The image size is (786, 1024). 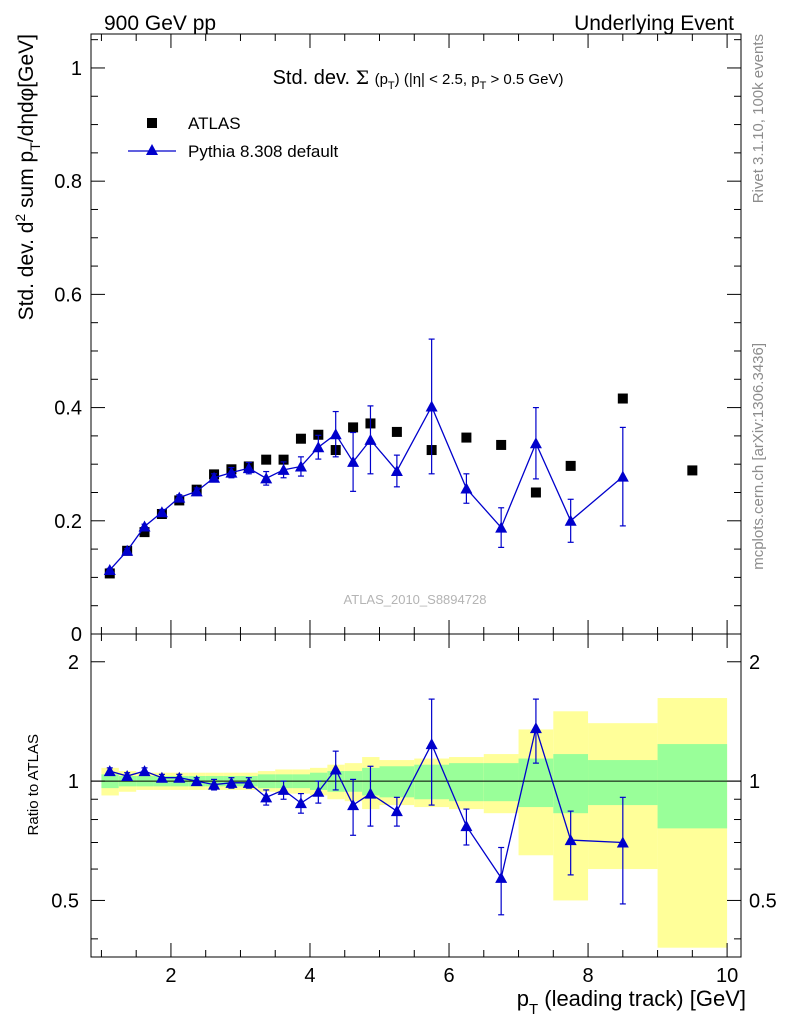 What do you see at coordinates (366, 807) in the screenshot?
I see `ratio-series` at bounding box center [366, 807].